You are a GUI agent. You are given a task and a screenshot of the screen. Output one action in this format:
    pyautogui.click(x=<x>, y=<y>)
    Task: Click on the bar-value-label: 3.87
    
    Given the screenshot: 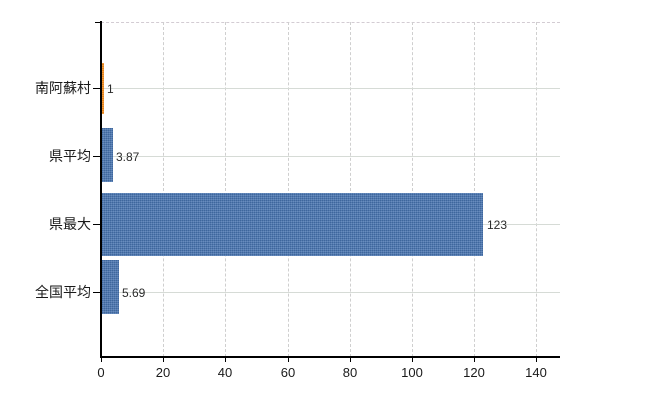 What is the action you would take?
    pyautogui.click(x=128, y=157)
    